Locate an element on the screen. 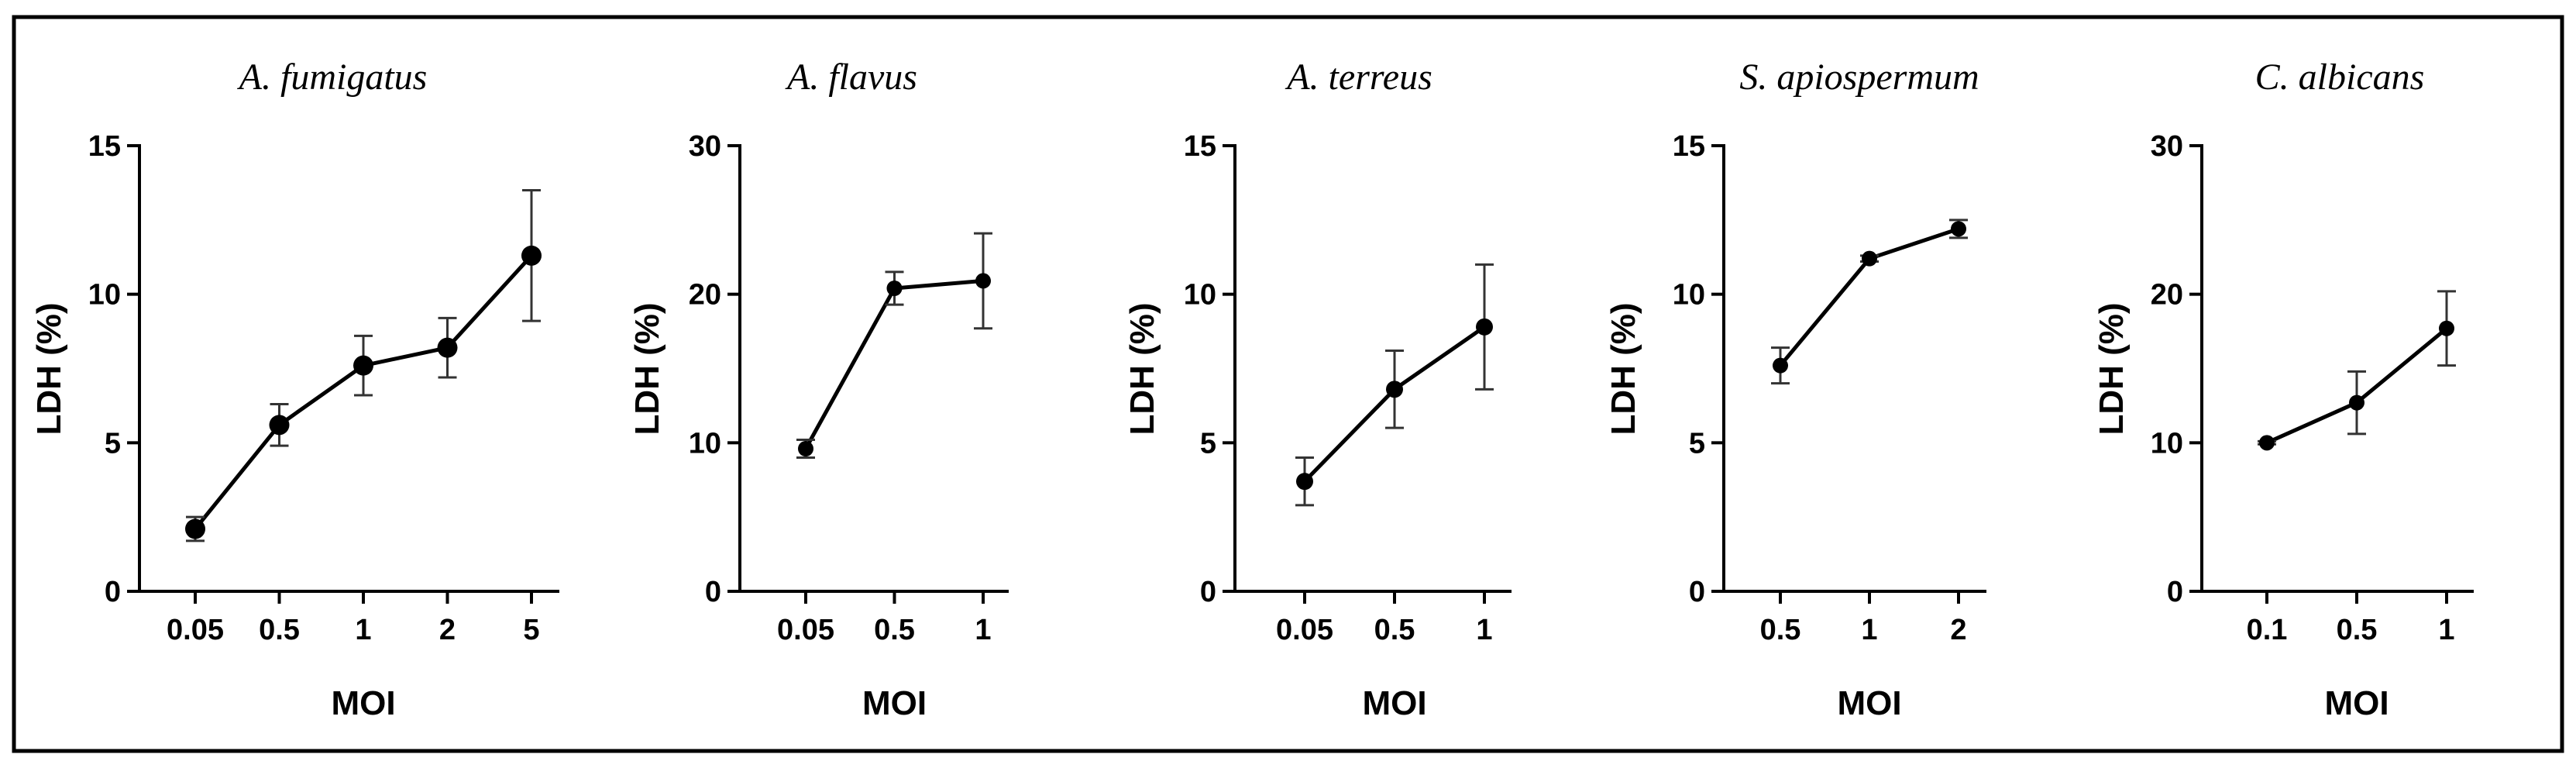 The width and height of the screenshot is (2576, 768). x-tick-label: 5 is located at coordinates (531, 630).